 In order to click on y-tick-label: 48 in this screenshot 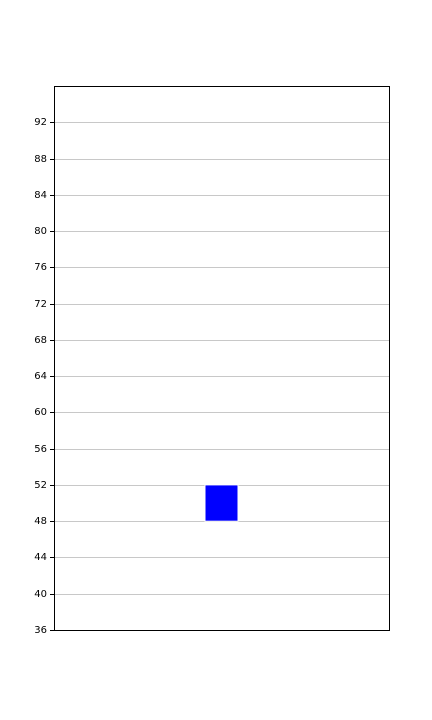, I will do `click(40, 521)`.